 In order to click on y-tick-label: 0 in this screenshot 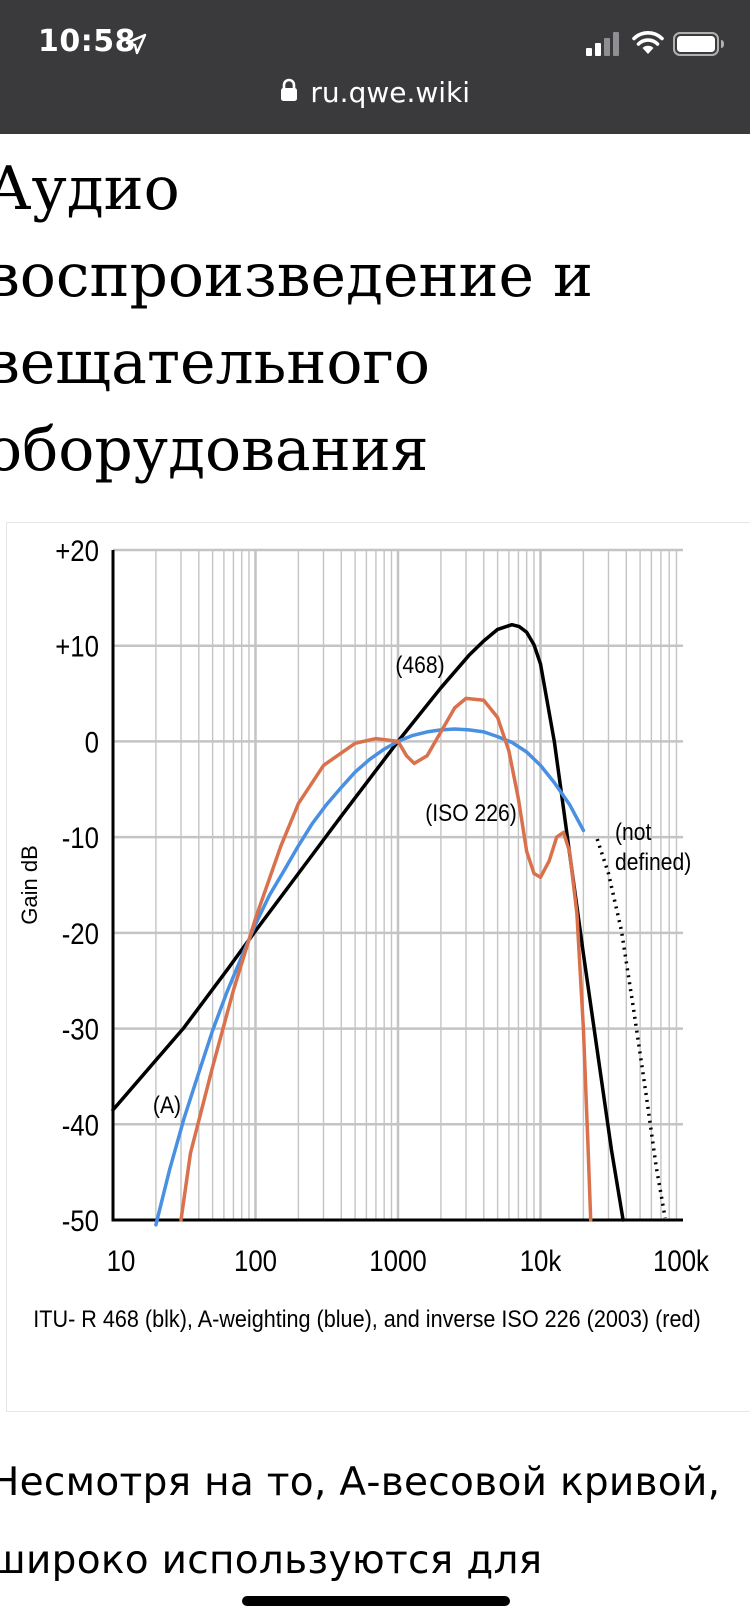, I will do `click(92, 742)`.